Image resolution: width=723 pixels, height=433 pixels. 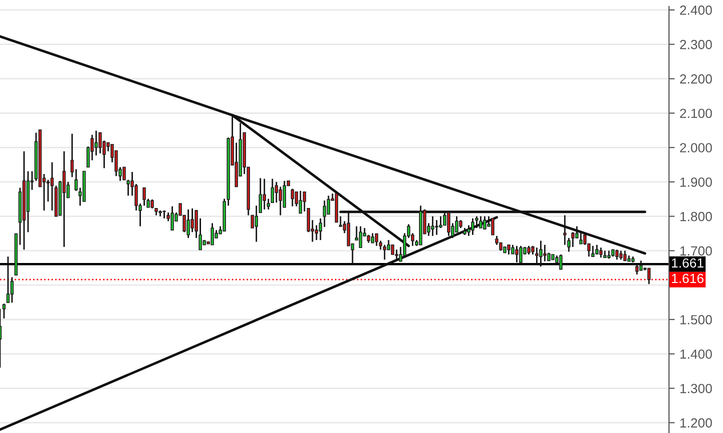 What do you see at coordinates (688, 263) in the screenshot?
I see `ref-line-label: 1.661` at bounding box center [688, 263].